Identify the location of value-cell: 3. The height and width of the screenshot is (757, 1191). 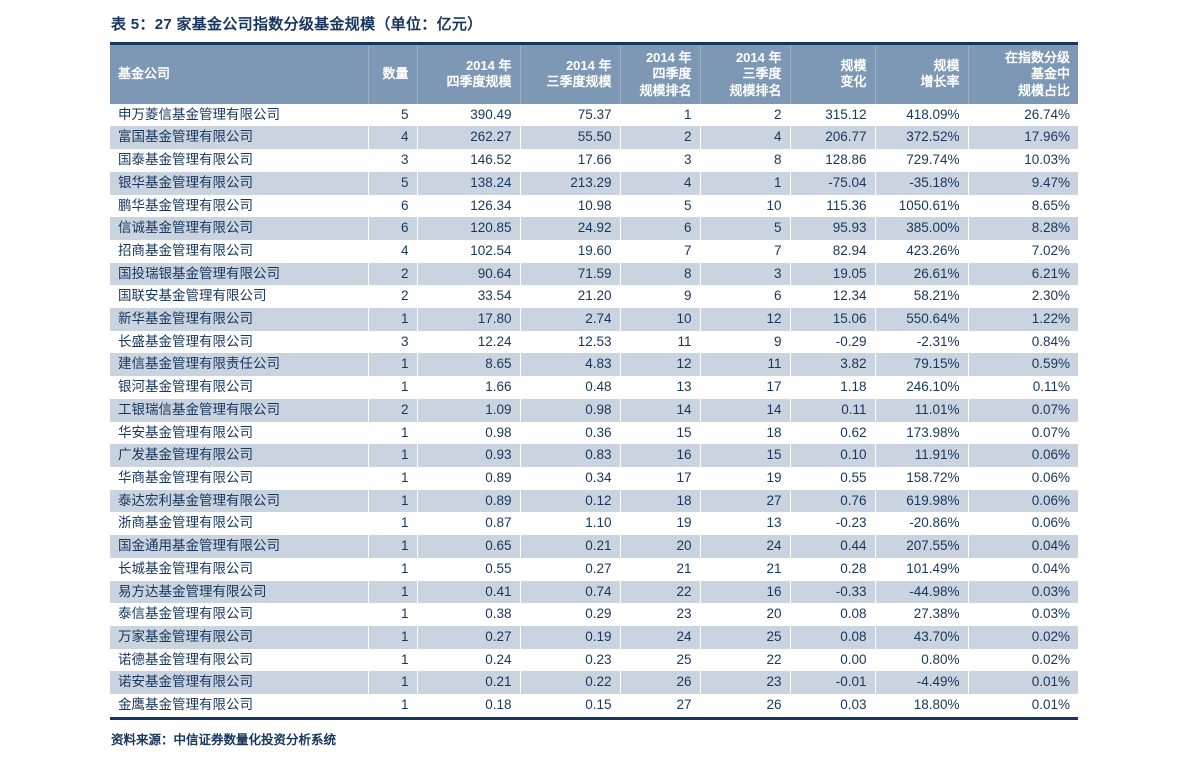
(392, 342).